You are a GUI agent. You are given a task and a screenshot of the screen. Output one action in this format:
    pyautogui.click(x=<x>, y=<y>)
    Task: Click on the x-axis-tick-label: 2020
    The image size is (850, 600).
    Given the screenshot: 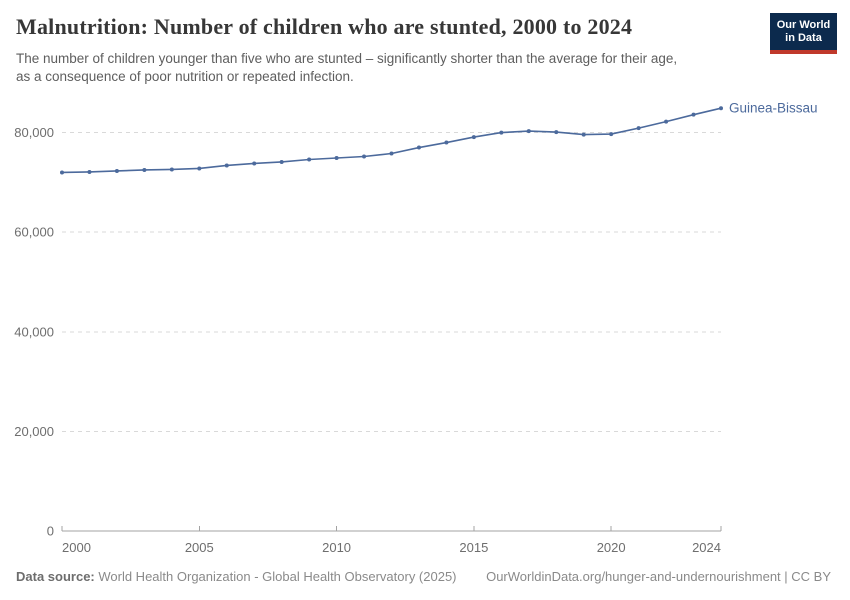 What is the action you would take?
    pyautogui.click(x=611, y=547)
    